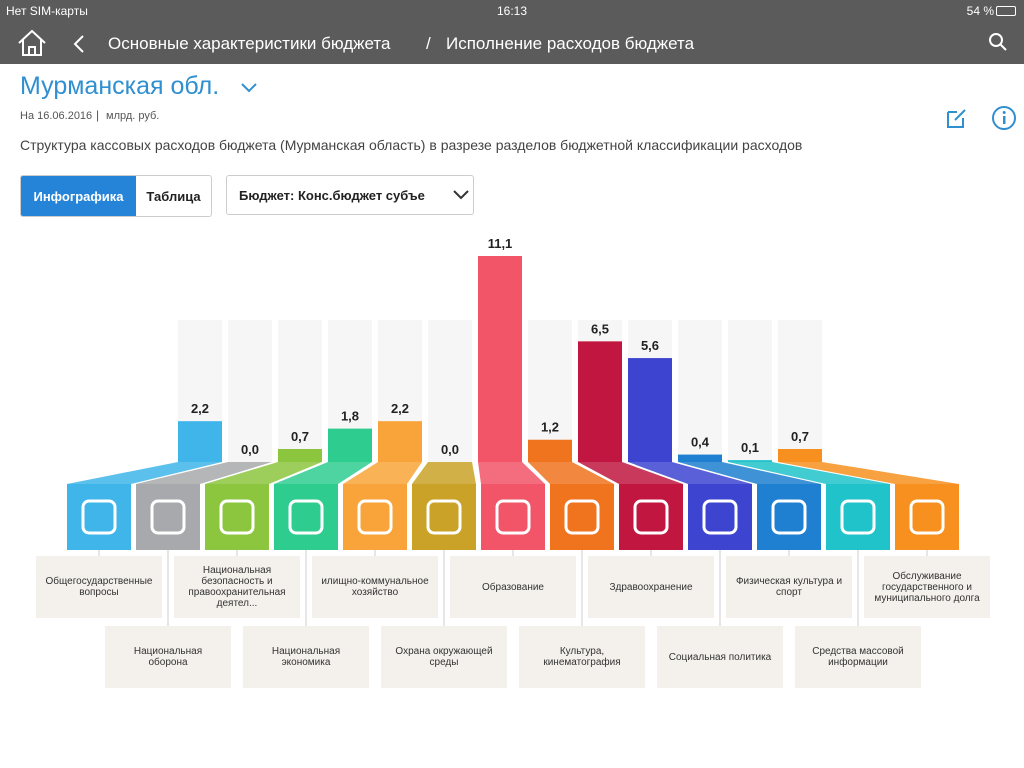 The image size is (1024, 768). I want to click on search-button, so click(998, 42).